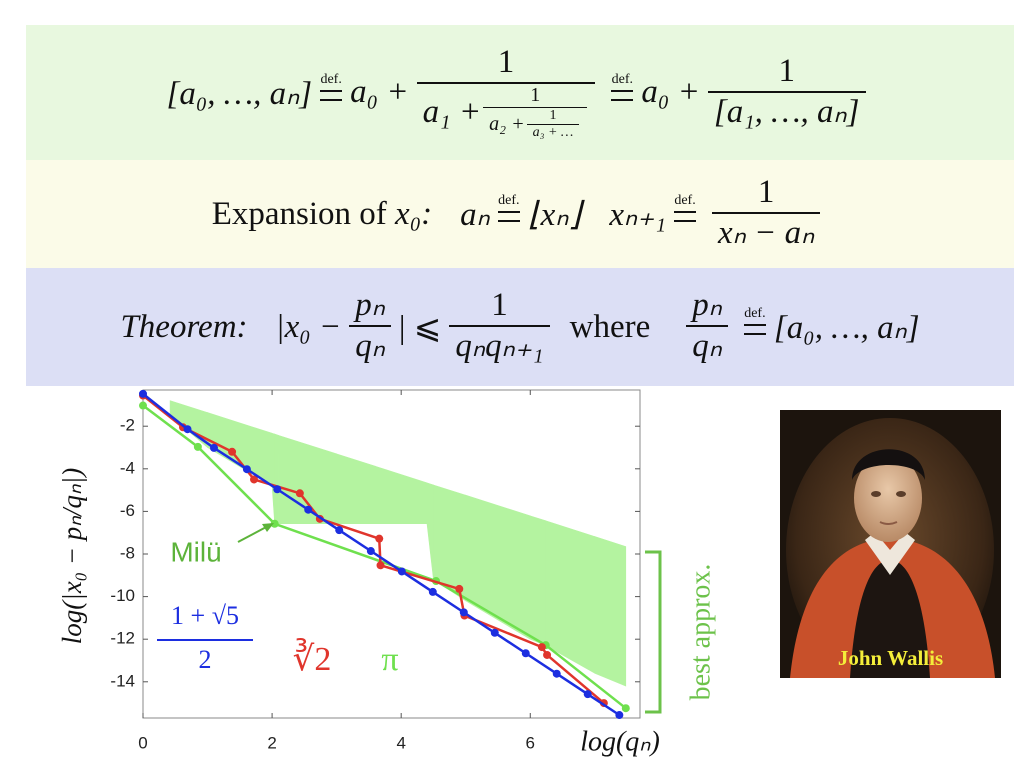 This screenshot has height=768, width=1024. I want to click on annotation-arrowhead, so click(268, 527).